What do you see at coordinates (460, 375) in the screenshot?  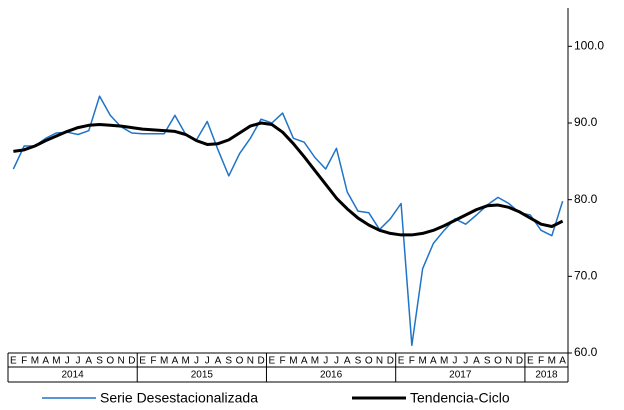 I see `year-label: 2017` at bounding box center [460, 375].